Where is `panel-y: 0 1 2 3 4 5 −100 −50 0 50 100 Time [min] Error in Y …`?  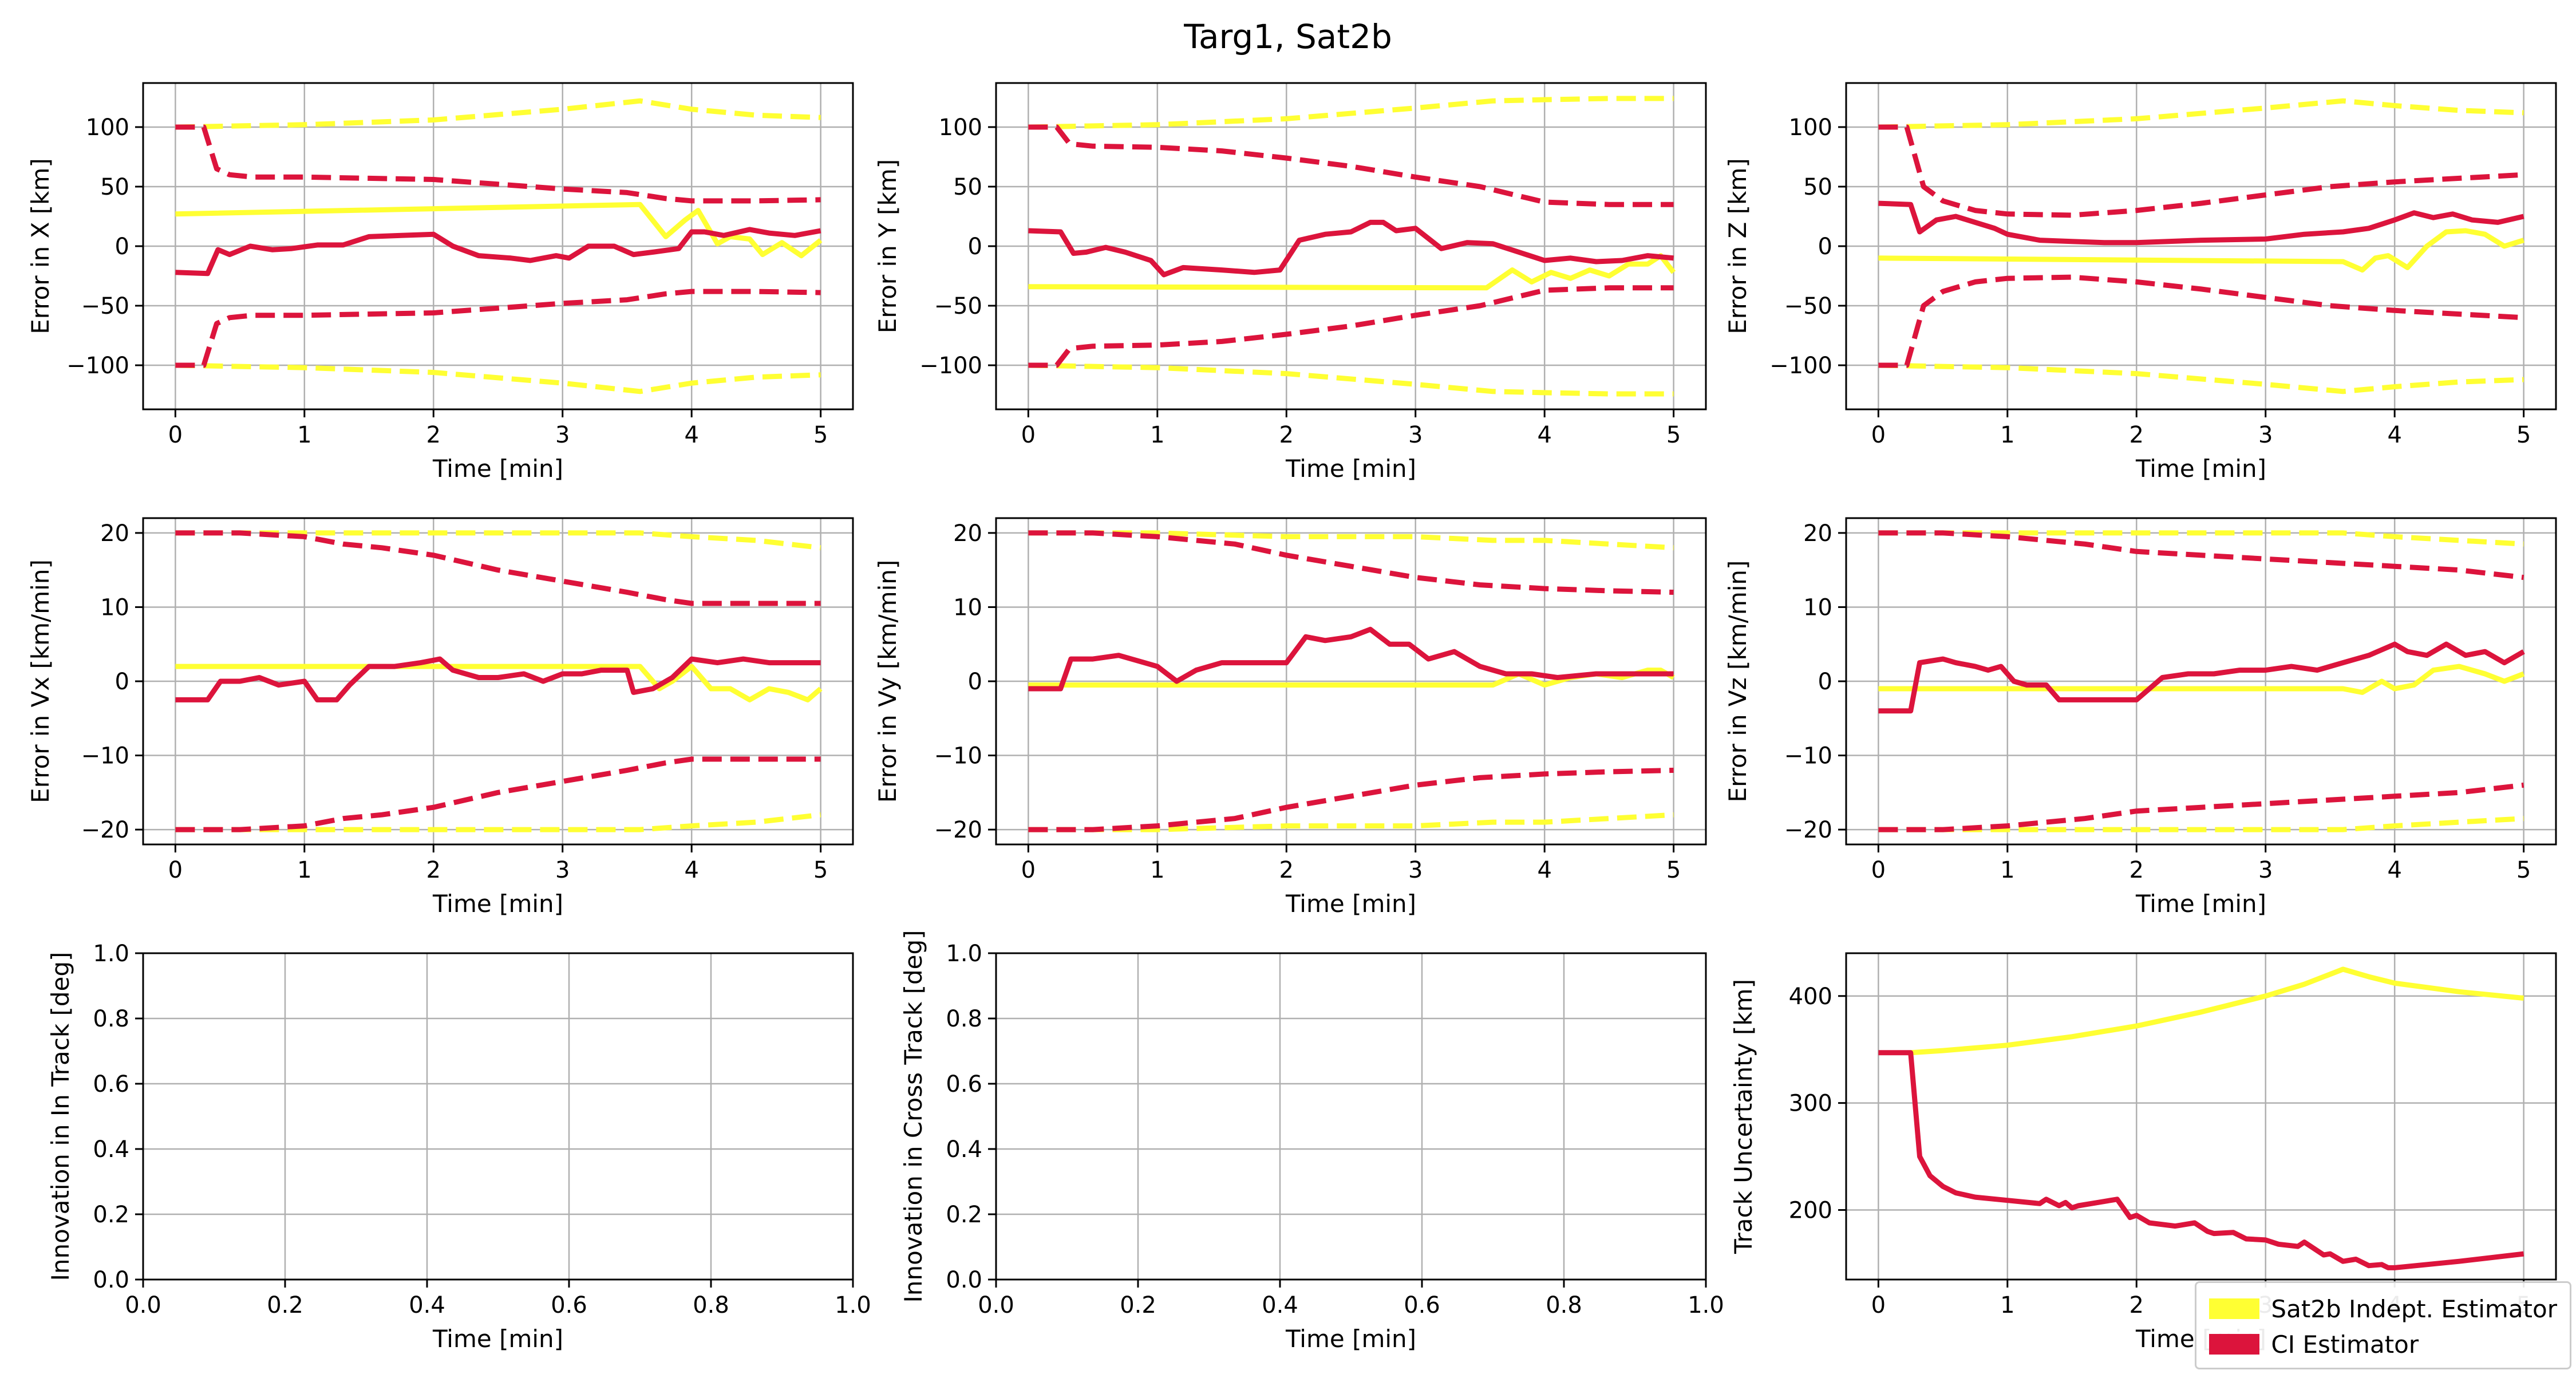
panel-y: 0 1 2 3 4 5 −100 −50 0 50 100 Time [min] Error in Y … is located at coordinates (1290, 283).